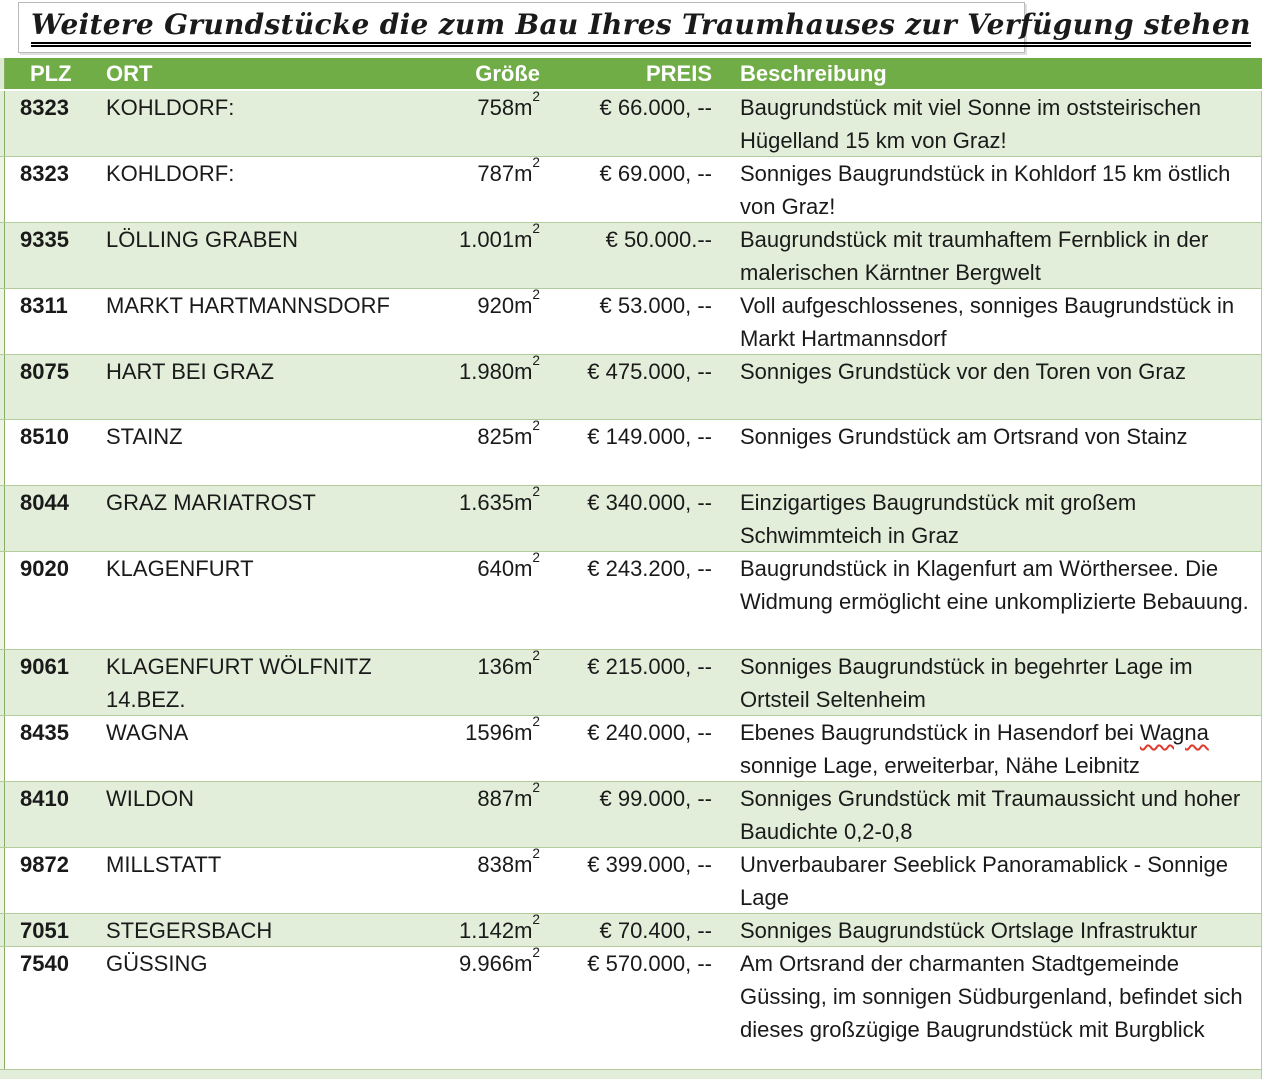  Describe the element at coordinates (44, 798) in the screenshot. I see `plz-cell: 8410` at that location.